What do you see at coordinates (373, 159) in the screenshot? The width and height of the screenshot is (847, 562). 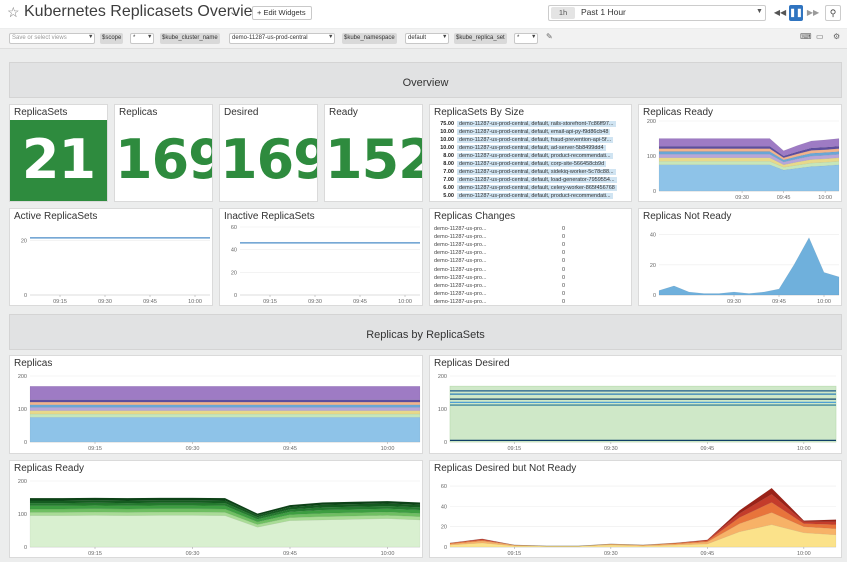 I see `ready-value: 152` at bounding box center [373, 159].